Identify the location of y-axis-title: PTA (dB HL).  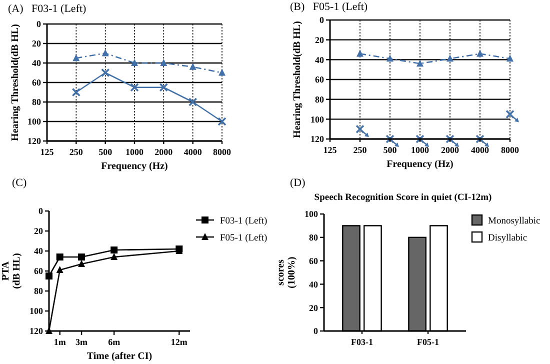
(11, 271).